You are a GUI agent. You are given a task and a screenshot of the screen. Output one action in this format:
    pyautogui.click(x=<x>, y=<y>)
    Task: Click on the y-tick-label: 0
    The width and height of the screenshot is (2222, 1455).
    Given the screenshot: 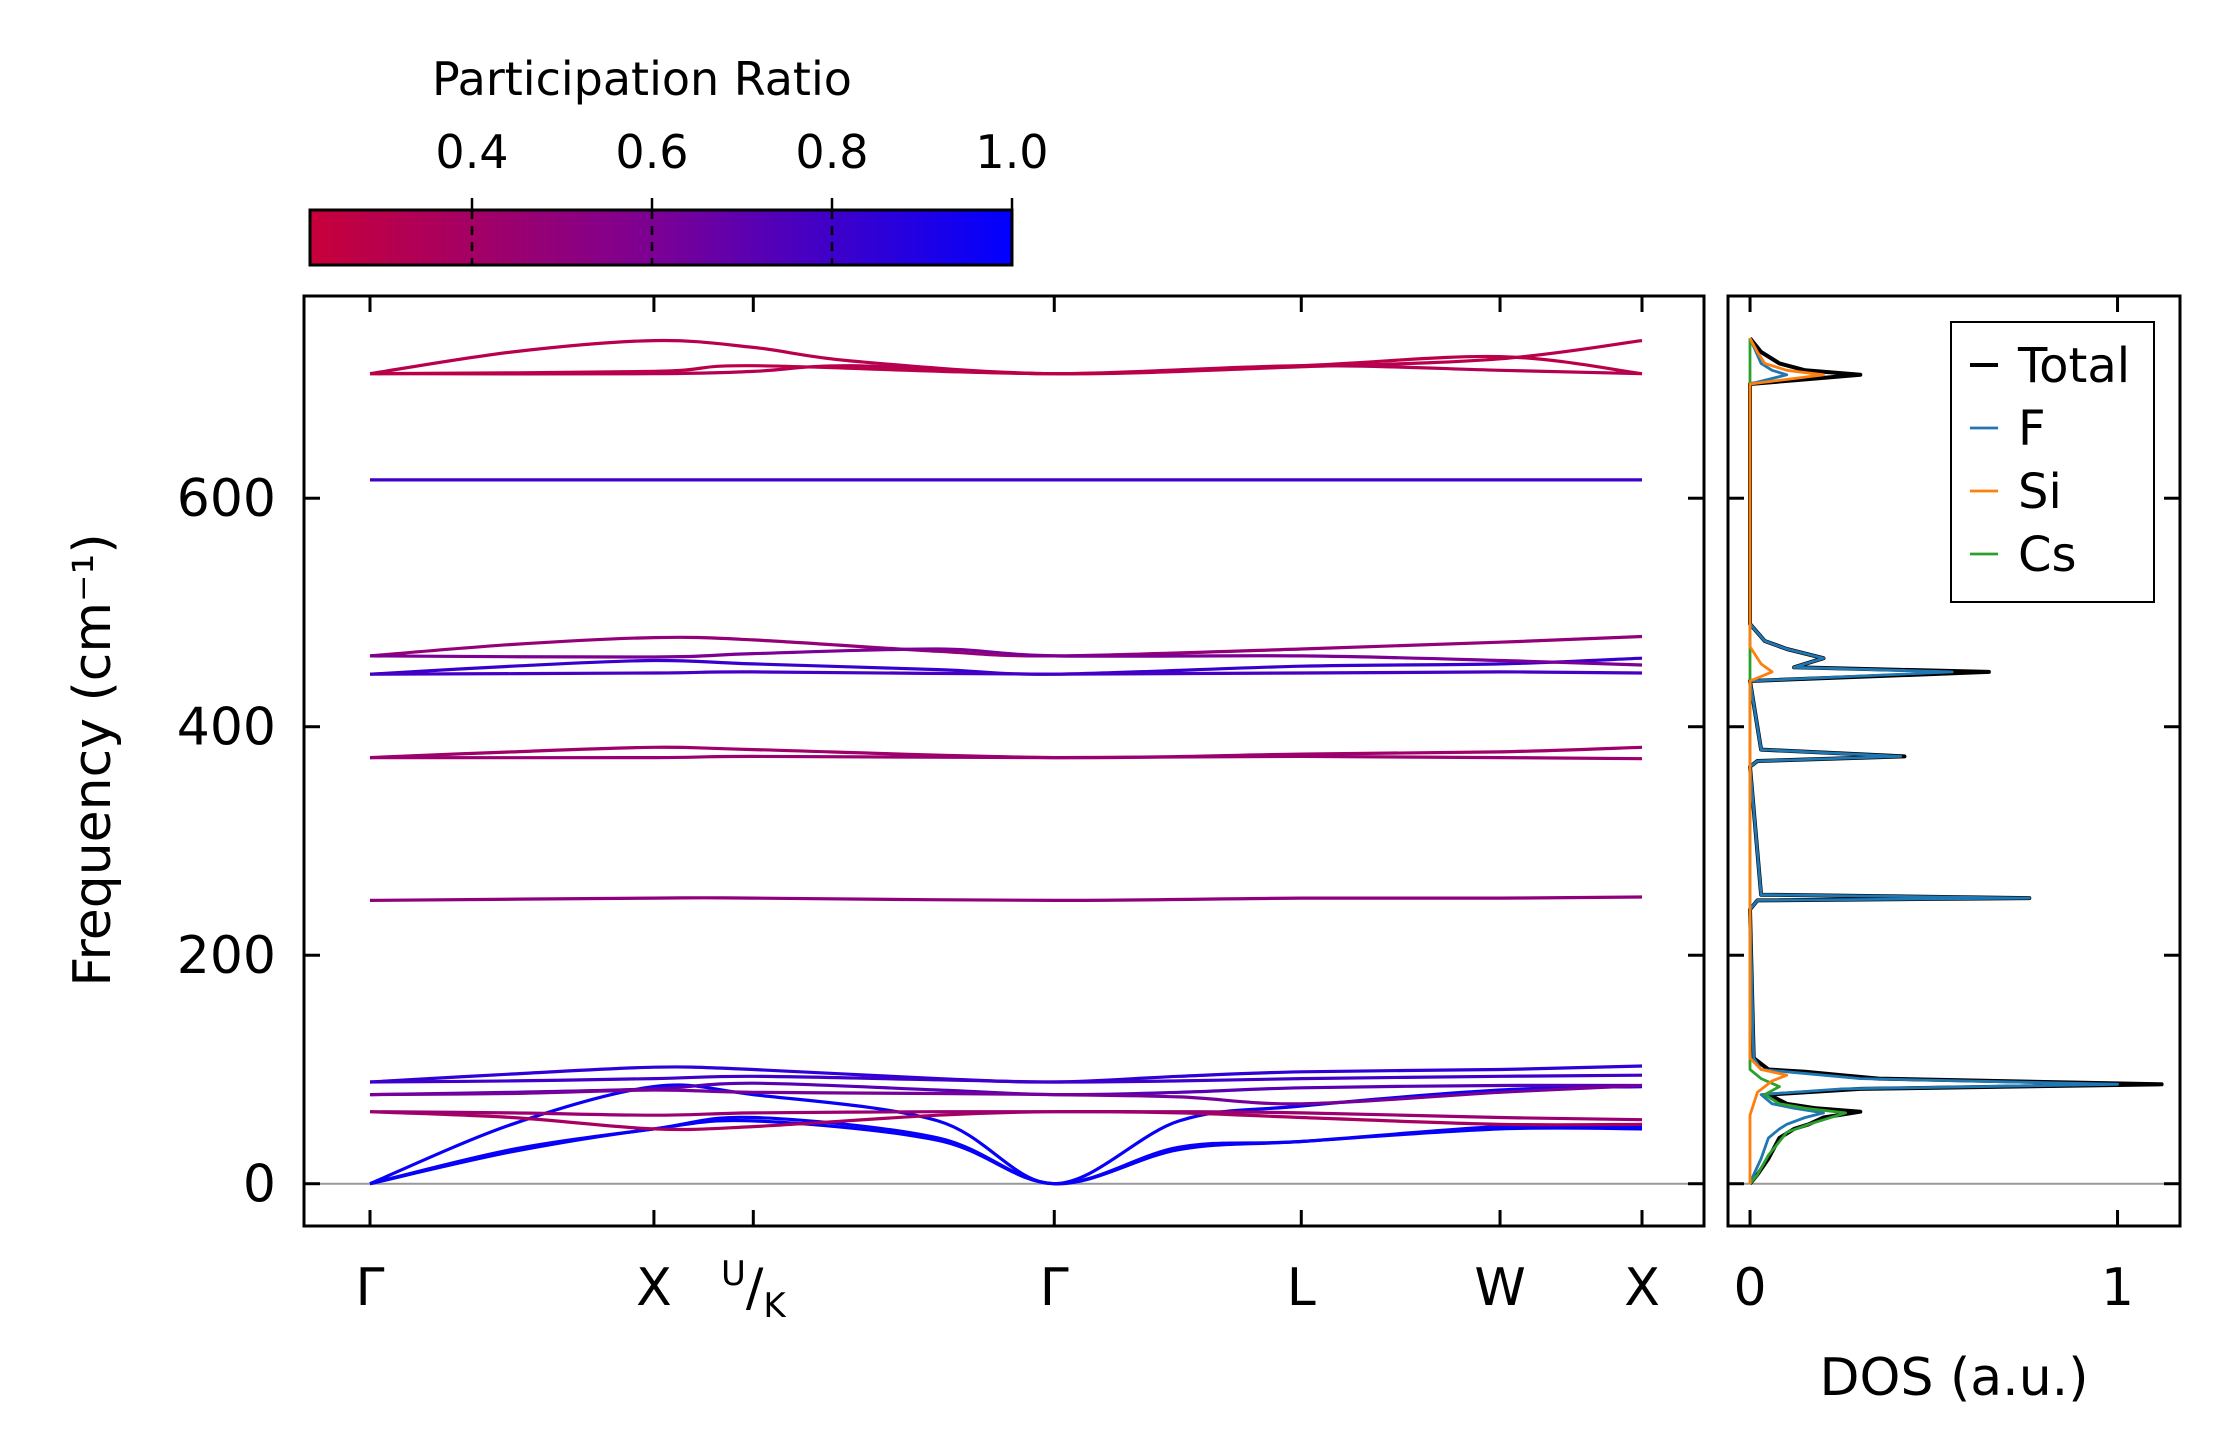 What is the action you would take?
    pyautogui.click(x=259, y=1185)
    